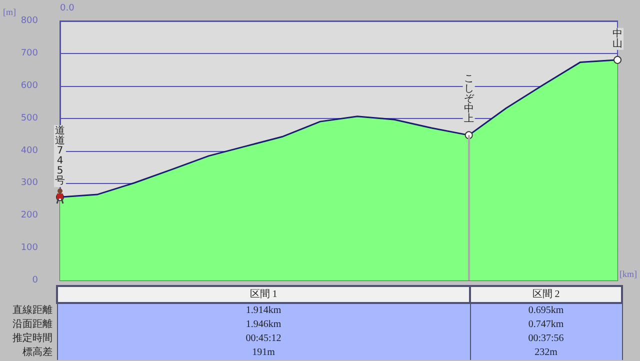 This screenshot has height=361, width=640. I want to click on y-tick-label: 200, so click(29, 215).